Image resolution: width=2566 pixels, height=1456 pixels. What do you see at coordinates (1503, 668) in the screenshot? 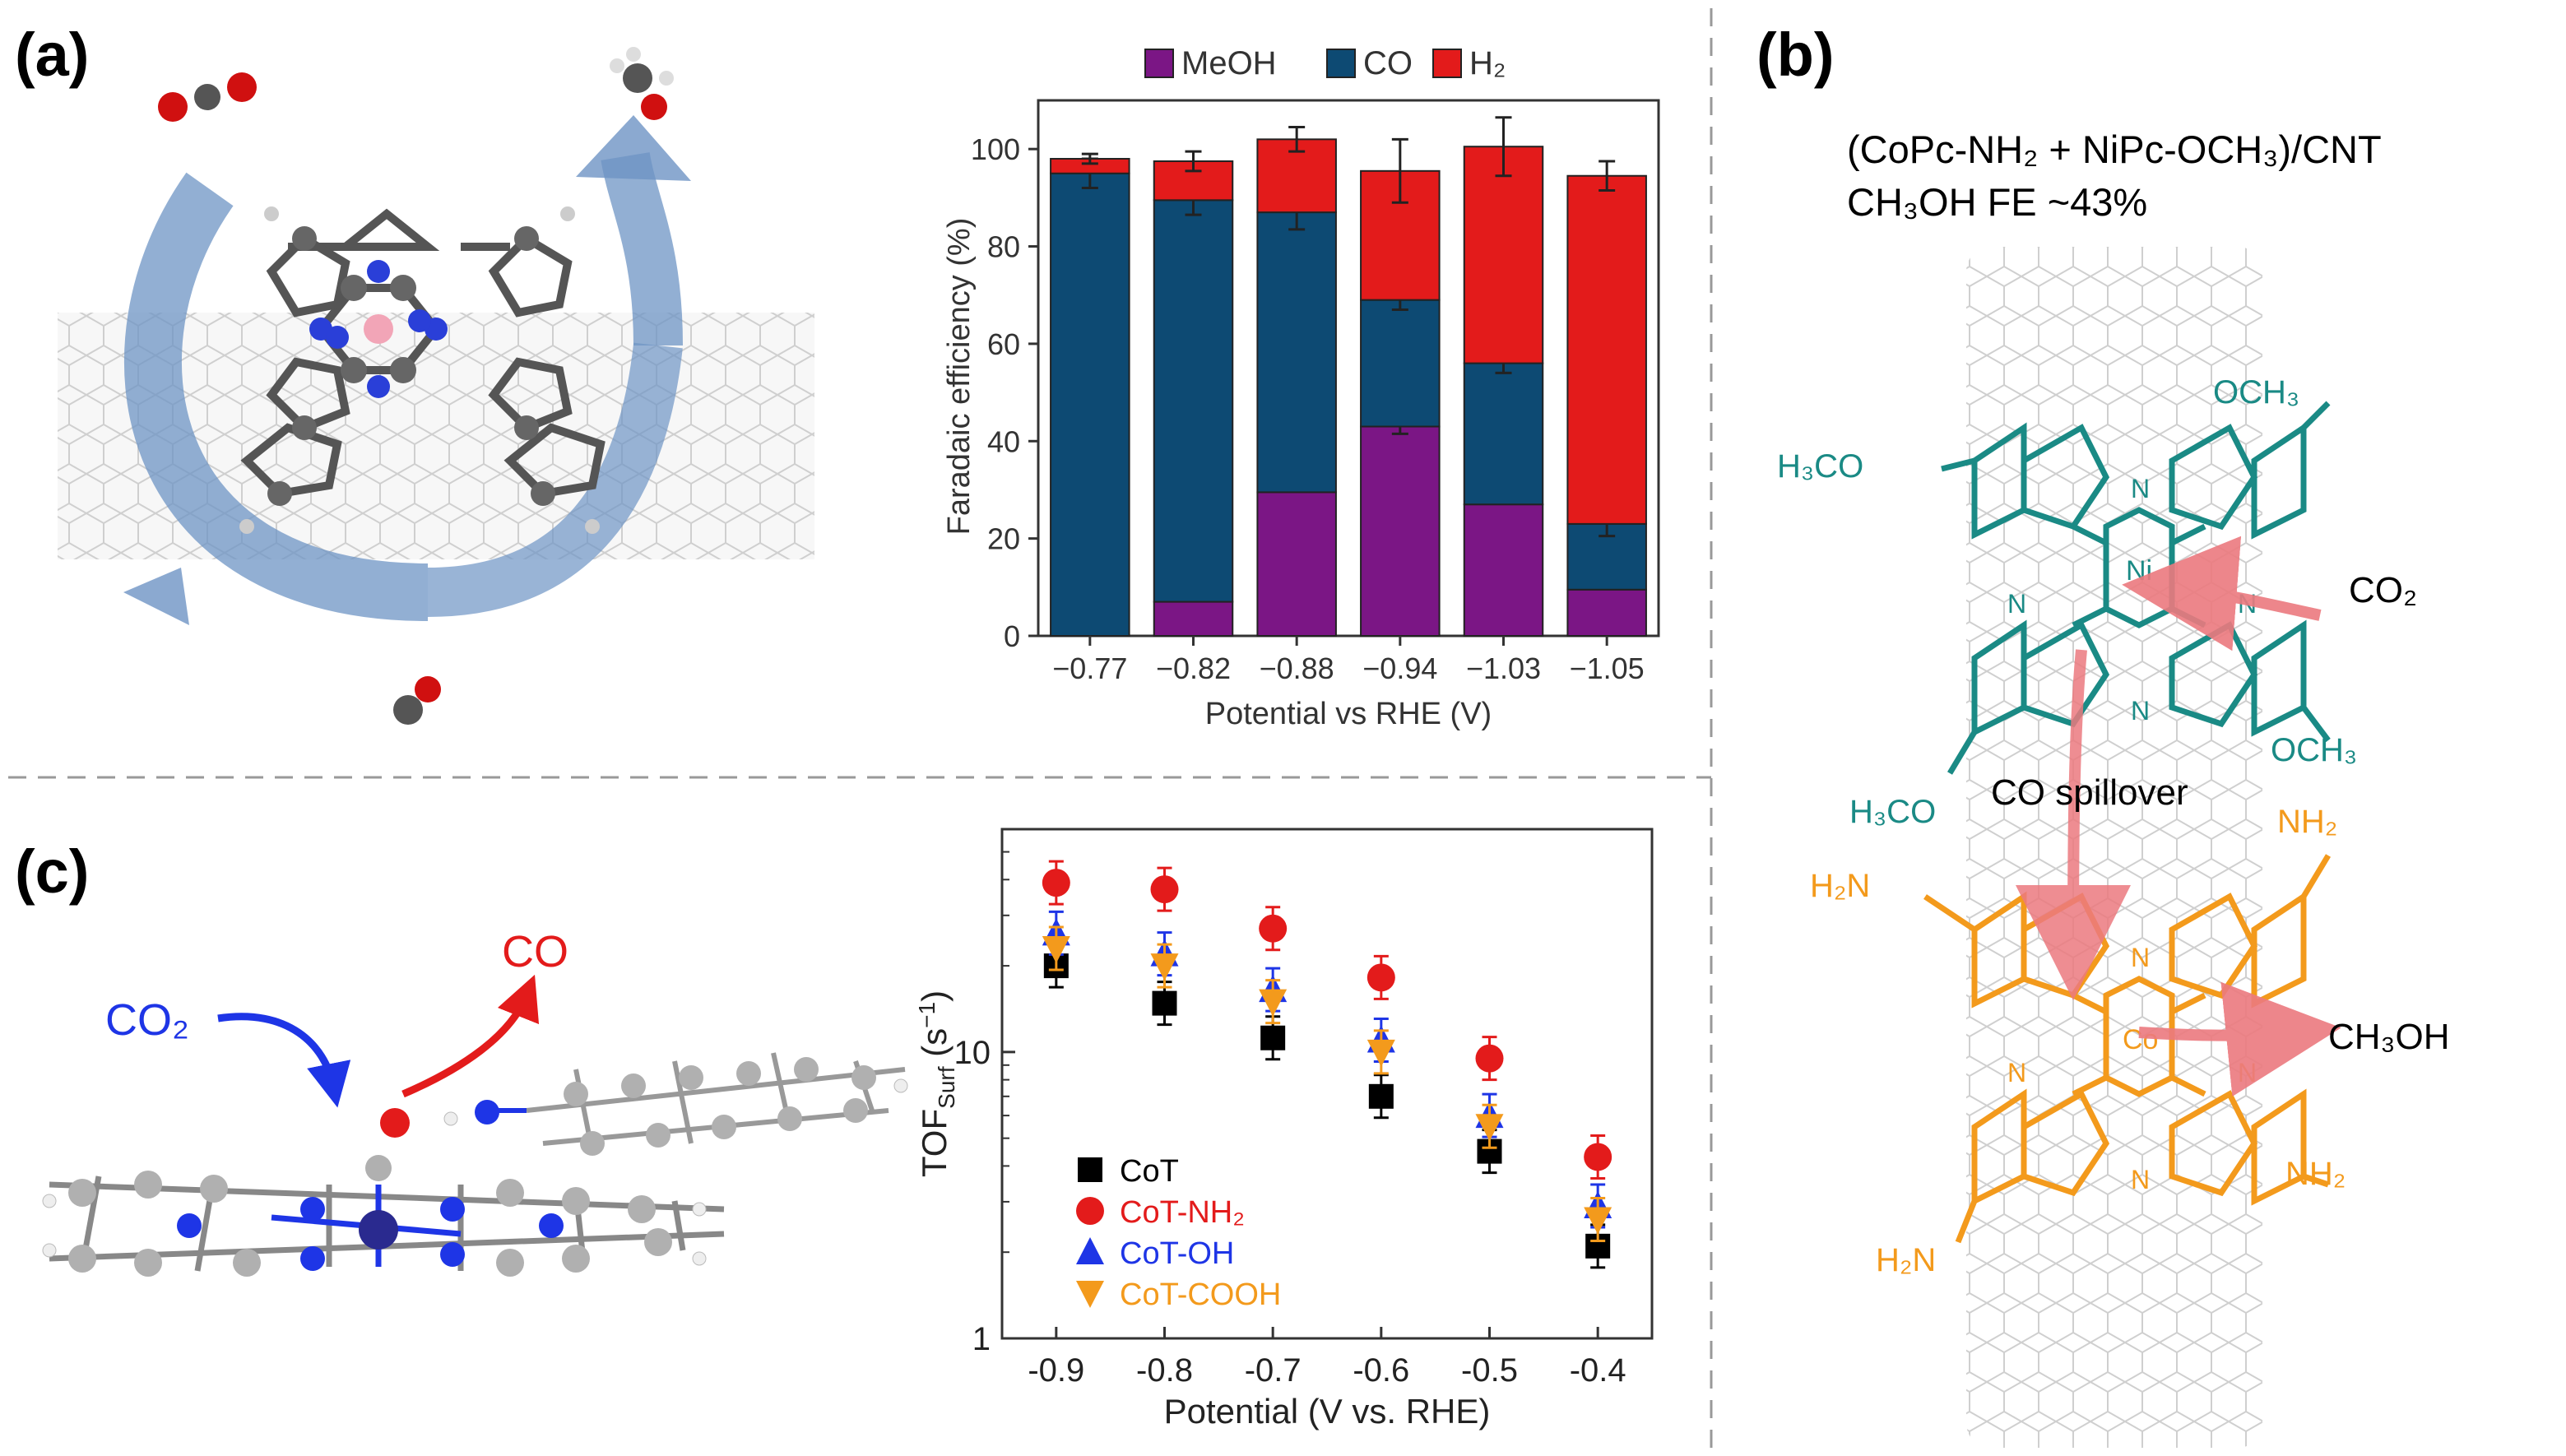
I see `x-tick-label: −1.03` at bounding box center [1503, 668].